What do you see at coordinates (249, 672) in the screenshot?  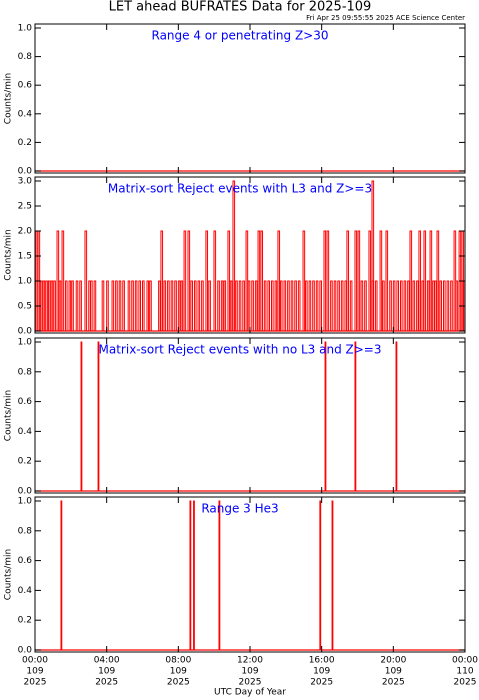 I see `x-tick-day: 109` at bounding box center [249, 672].